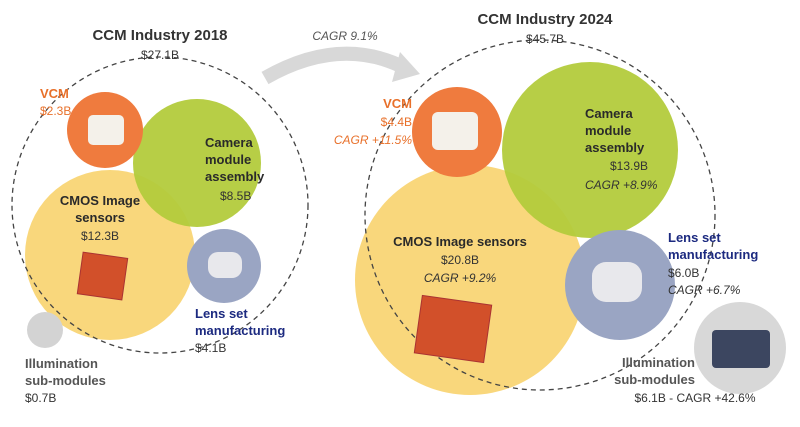  Describe the element at coordinates (694, 398) in the screenshot. I see `value: $6.1B - CAGR +42.6%` at that location.